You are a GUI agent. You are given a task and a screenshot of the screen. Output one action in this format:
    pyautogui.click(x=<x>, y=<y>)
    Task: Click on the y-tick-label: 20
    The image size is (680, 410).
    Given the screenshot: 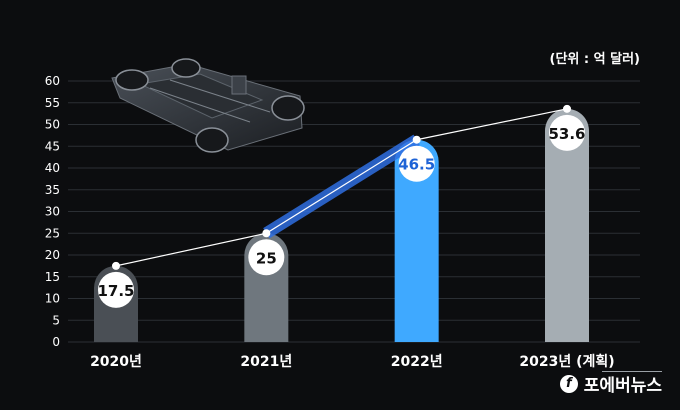 What is the action you would take?
    pyautogui.click(x=52, y=255)
    